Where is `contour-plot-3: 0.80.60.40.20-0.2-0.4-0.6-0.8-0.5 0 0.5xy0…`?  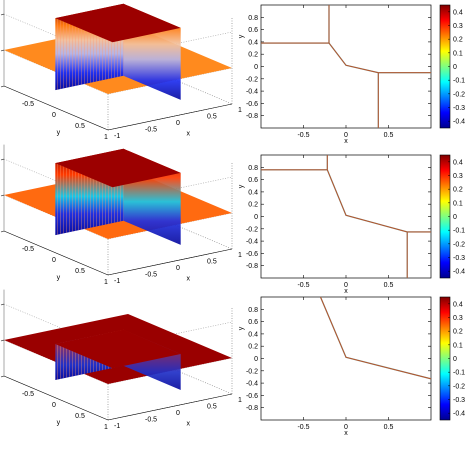 contour-plot-3: 0.80.60.40.20-0.2-0.4-0.6-0.8-0.5 0 0.5xy0… is located at coordinates (351, 366).